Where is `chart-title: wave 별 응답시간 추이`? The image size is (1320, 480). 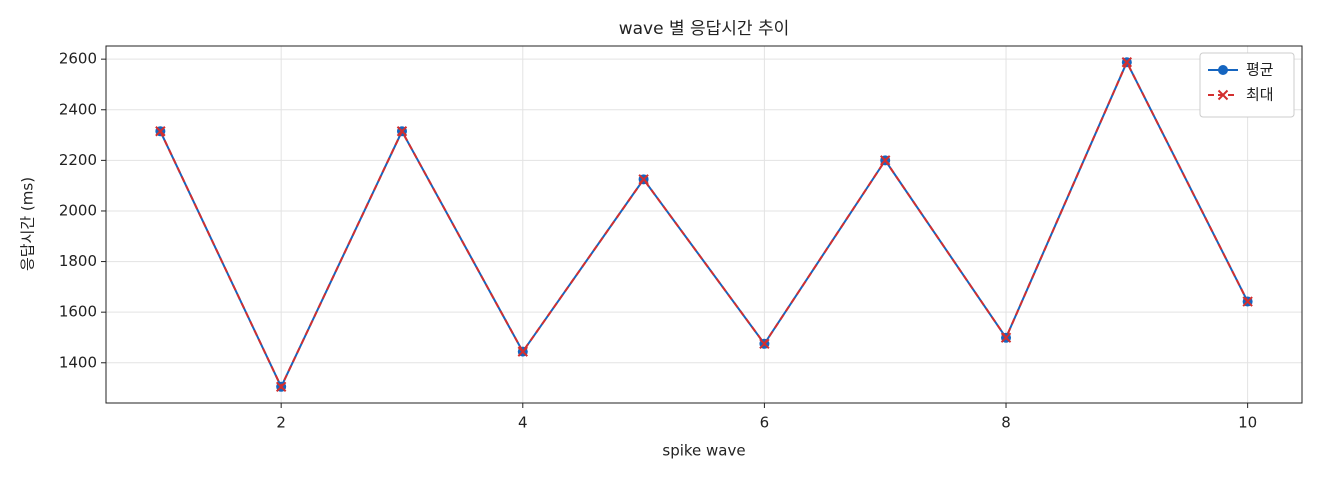 chart-title: wave 별 응답시간 추이 is located at coordinates (704, 29).